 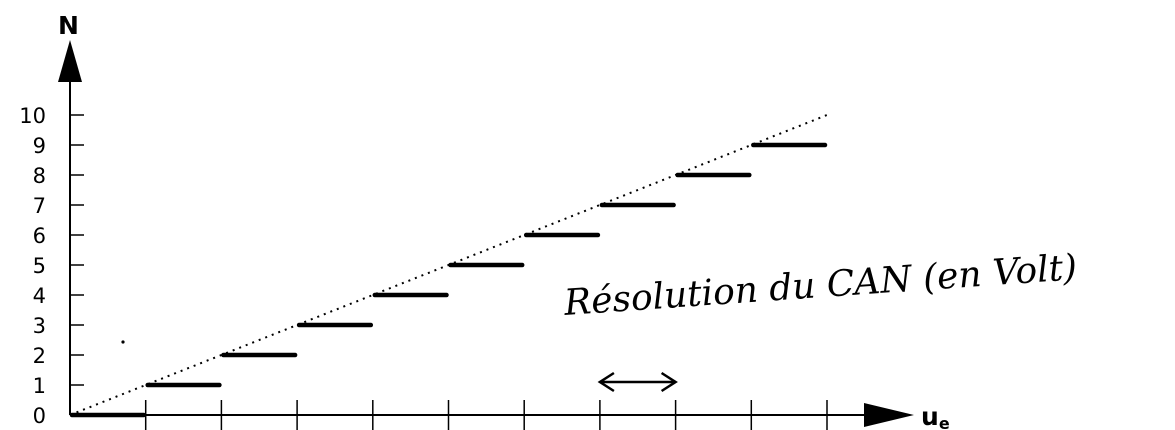 I want to click on y-tick-label: 5, so click(x=39, y=266).